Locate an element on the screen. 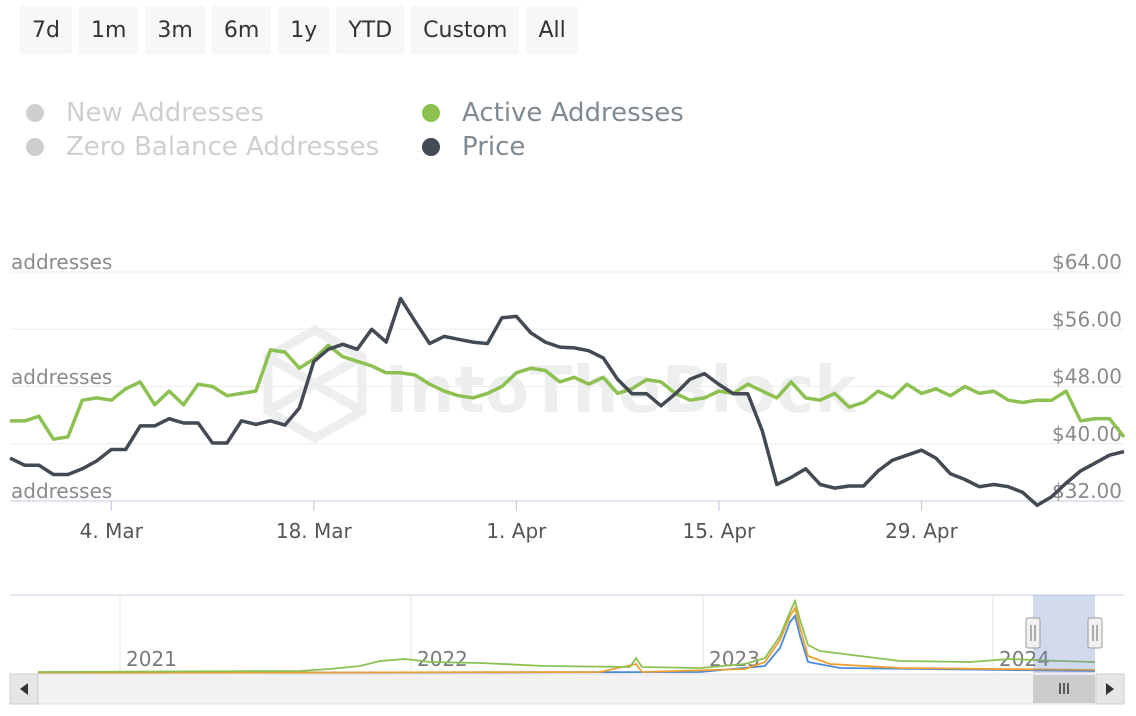 The width and height of the screenshot is (1136, 716). legend-item-zero-balance-addresses: Zero Balance Addresses is located at coordinates (202, 147).